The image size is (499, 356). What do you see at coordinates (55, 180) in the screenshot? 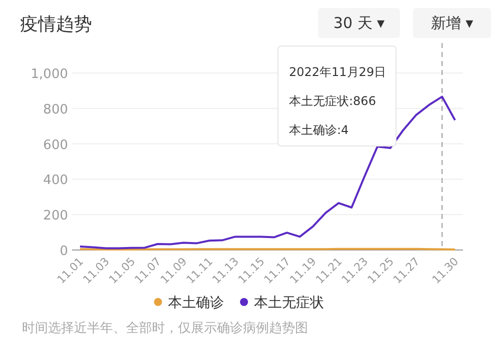
I see `y-tick-label: 400` at bounding box center [55, 180].